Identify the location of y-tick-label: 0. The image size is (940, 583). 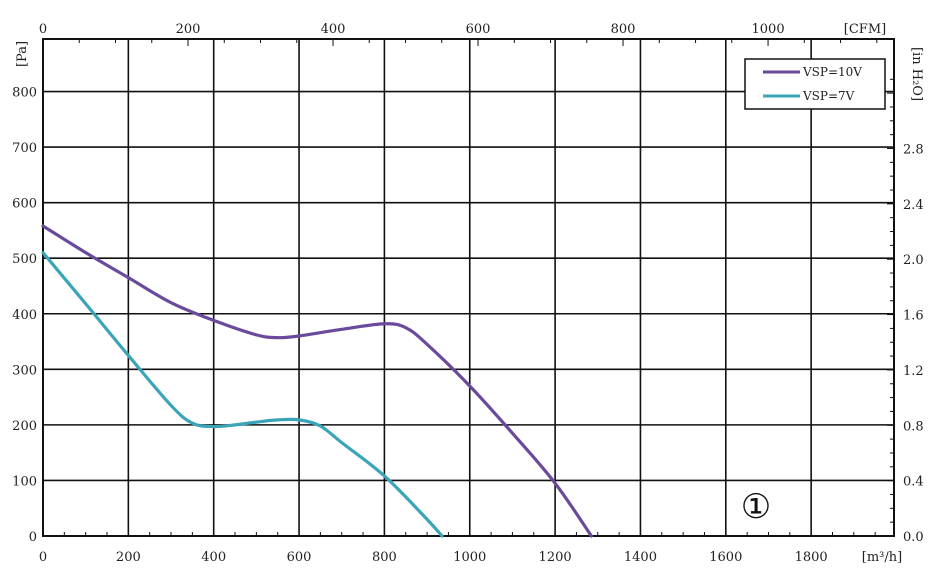
(33, 537).